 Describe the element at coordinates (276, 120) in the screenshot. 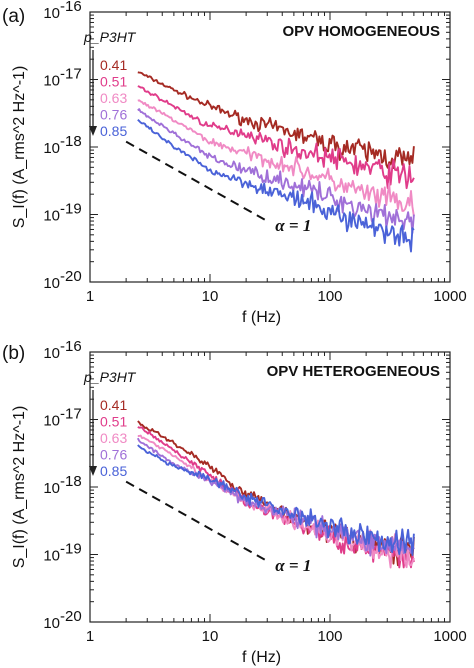

I see `series-line-0.41` at that location.